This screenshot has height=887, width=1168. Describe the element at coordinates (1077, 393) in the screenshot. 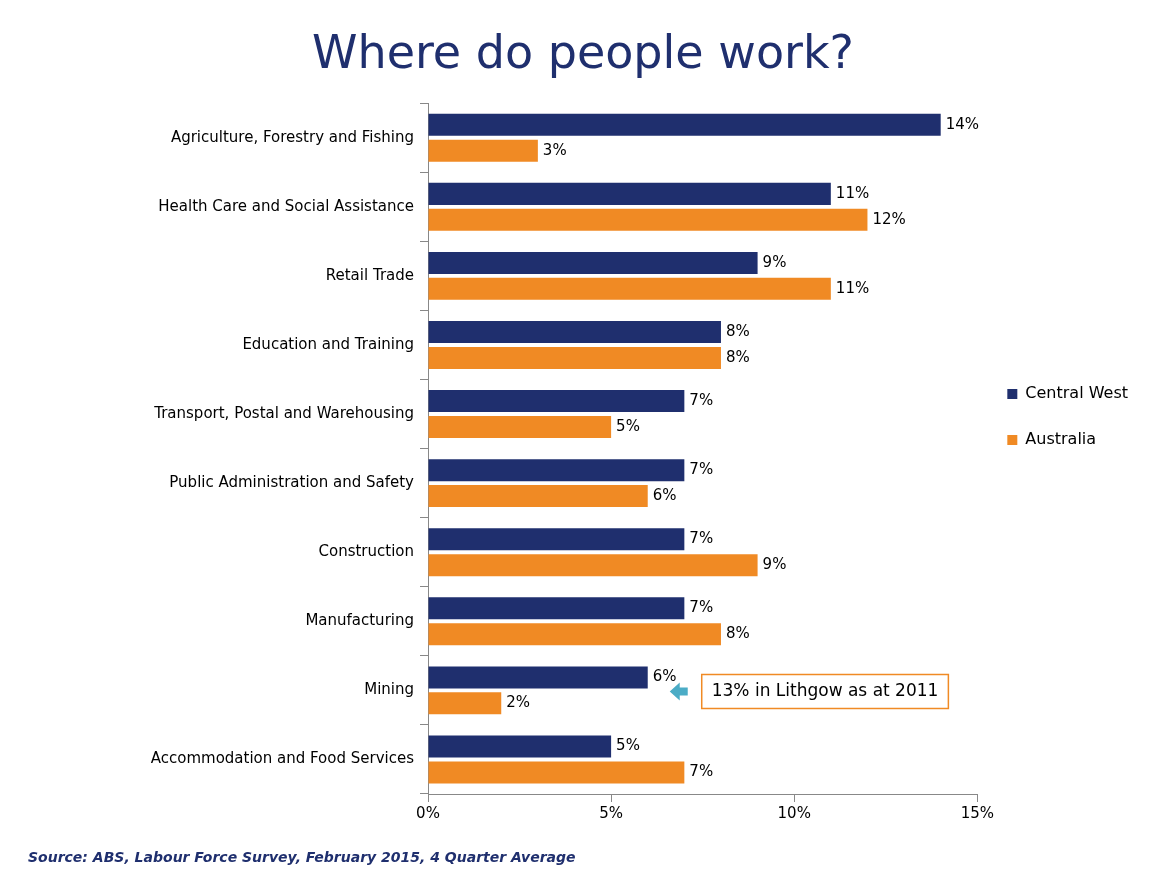

I see `legend-label: Central West` at that location.